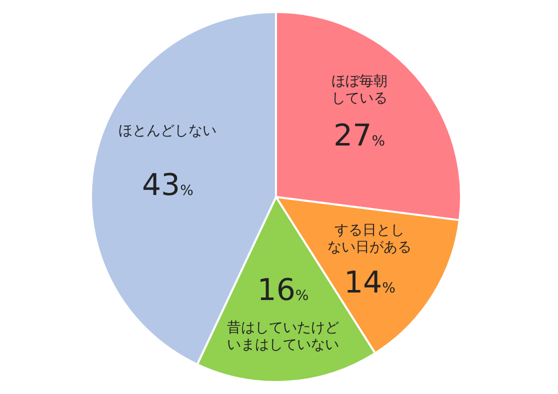  Describe the element at coordinates (370, 282) in the screenshot. I see `data-label: 14%` at that location.